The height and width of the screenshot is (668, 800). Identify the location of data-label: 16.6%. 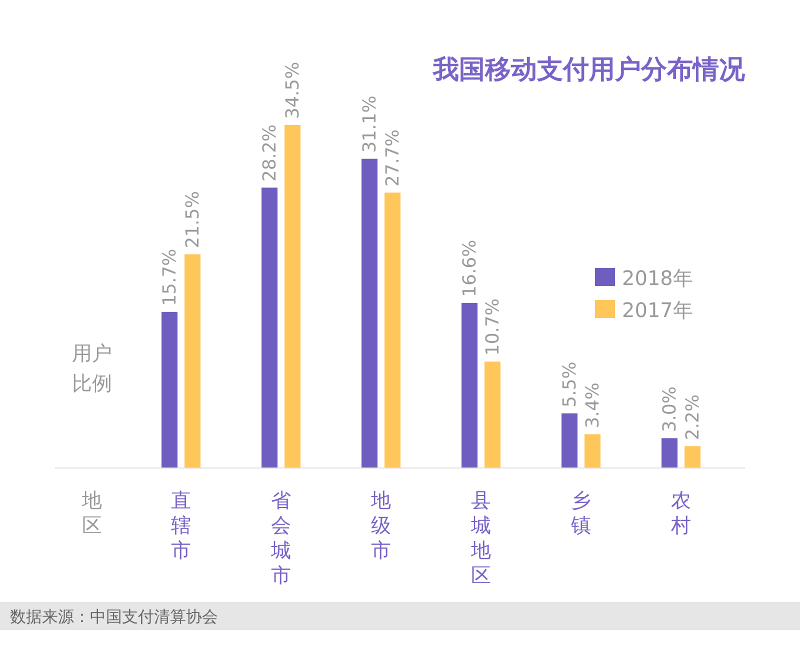
(470, 268).